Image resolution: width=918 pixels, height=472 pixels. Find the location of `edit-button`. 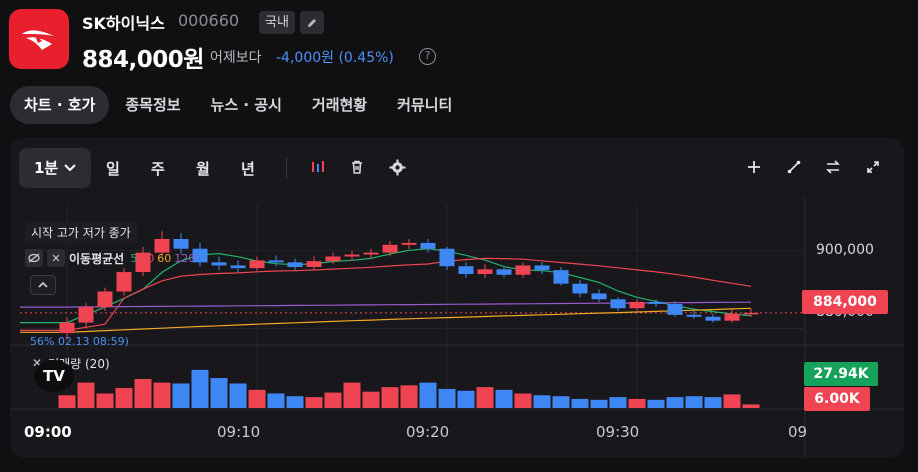

edit-button is located at coordinates (312, 22).